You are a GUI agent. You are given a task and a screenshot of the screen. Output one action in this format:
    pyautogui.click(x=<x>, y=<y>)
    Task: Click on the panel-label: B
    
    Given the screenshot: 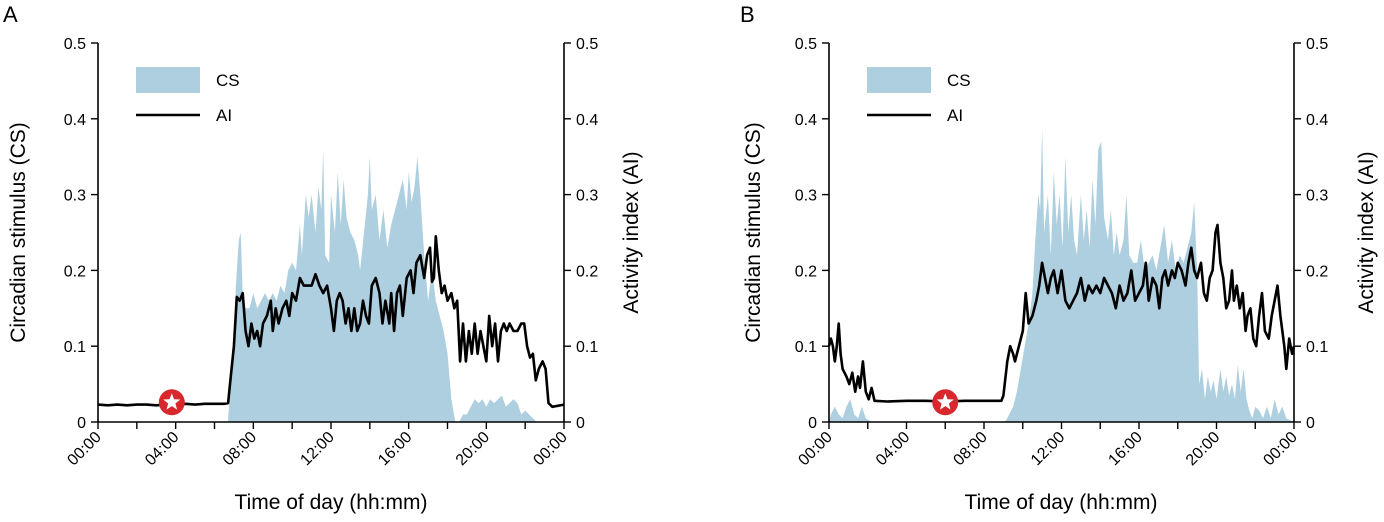 What is the action you would take?
    pyautogui.click(x=747, y=14)
    